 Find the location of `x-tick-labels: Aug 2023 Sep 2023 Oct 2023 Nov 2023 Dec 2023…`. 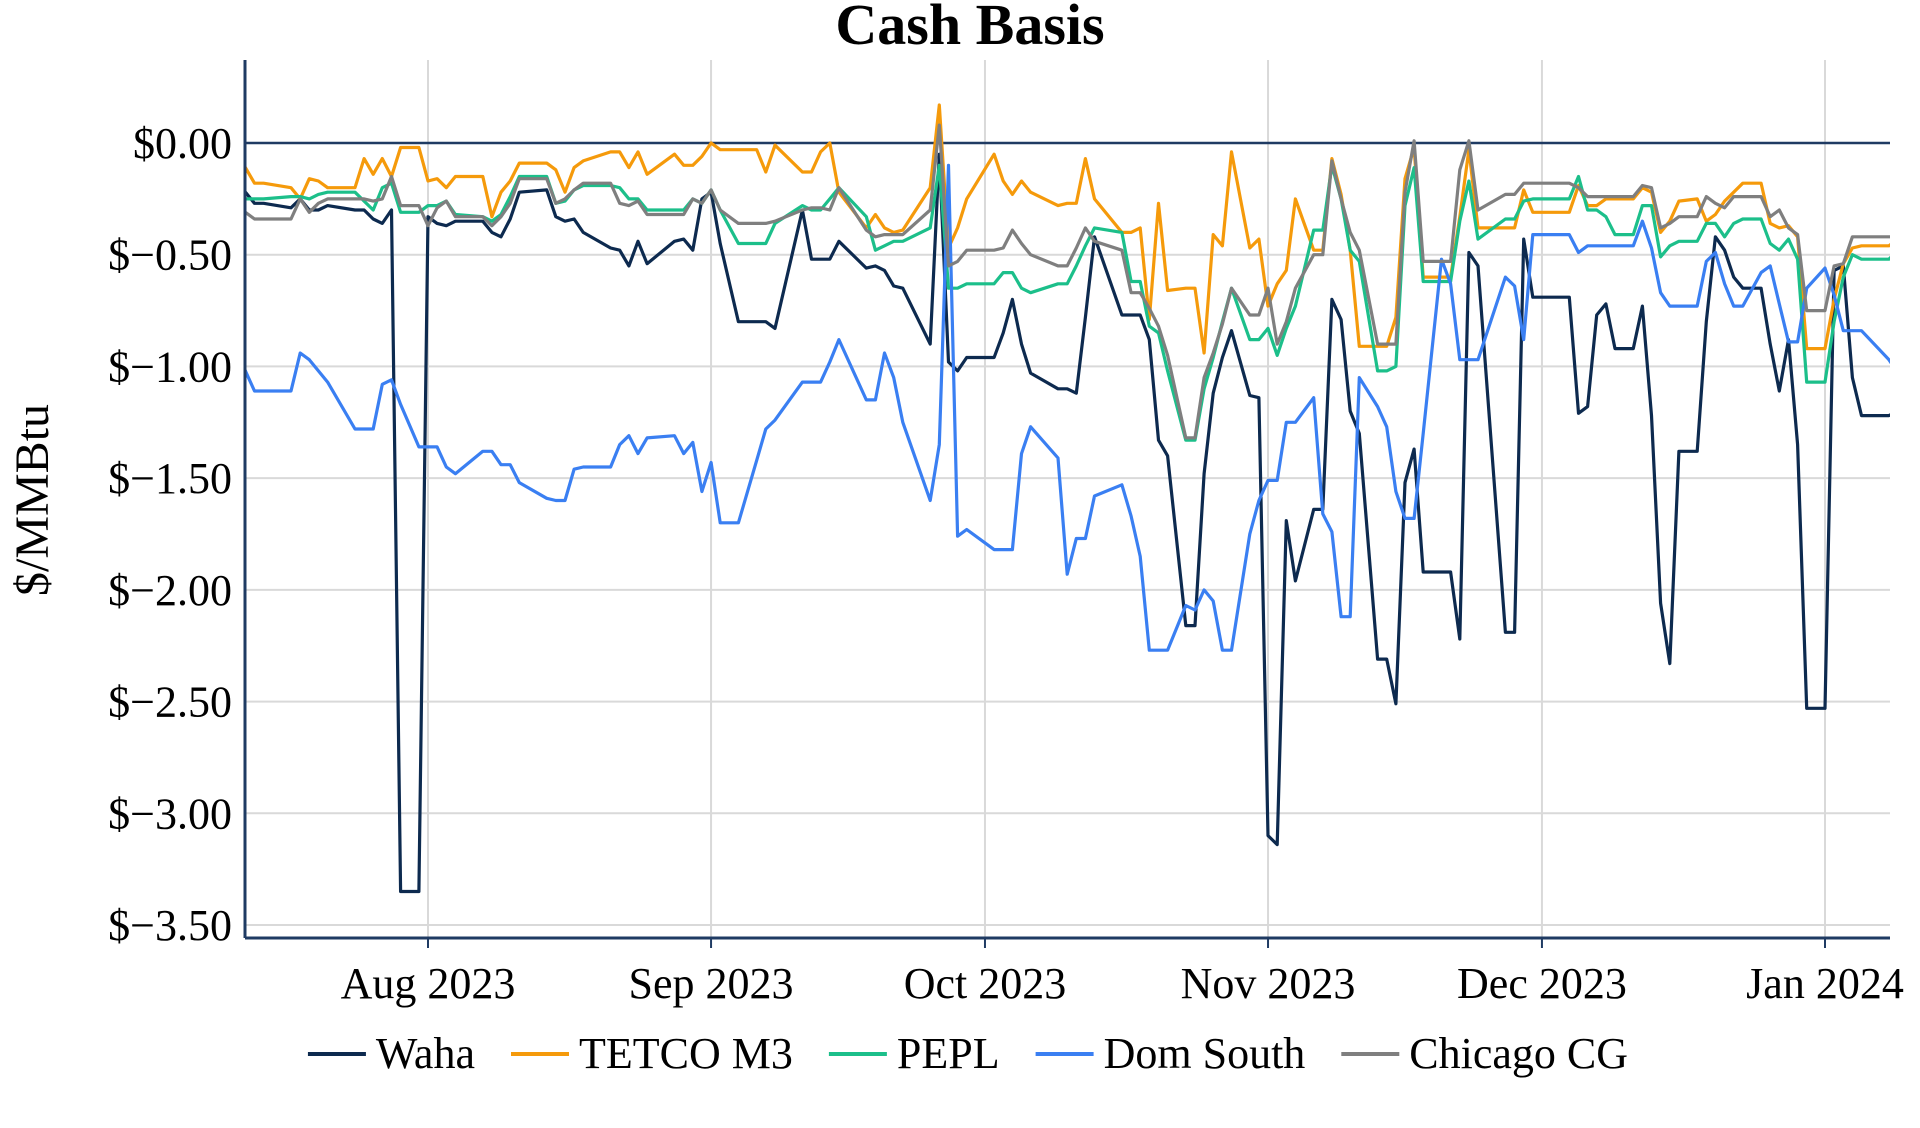

x-tick-labels: Aug 2023 Sep 2023 Oct 2023 Nov 2023 Dec 2023… is located at coordinates (1122, 983).